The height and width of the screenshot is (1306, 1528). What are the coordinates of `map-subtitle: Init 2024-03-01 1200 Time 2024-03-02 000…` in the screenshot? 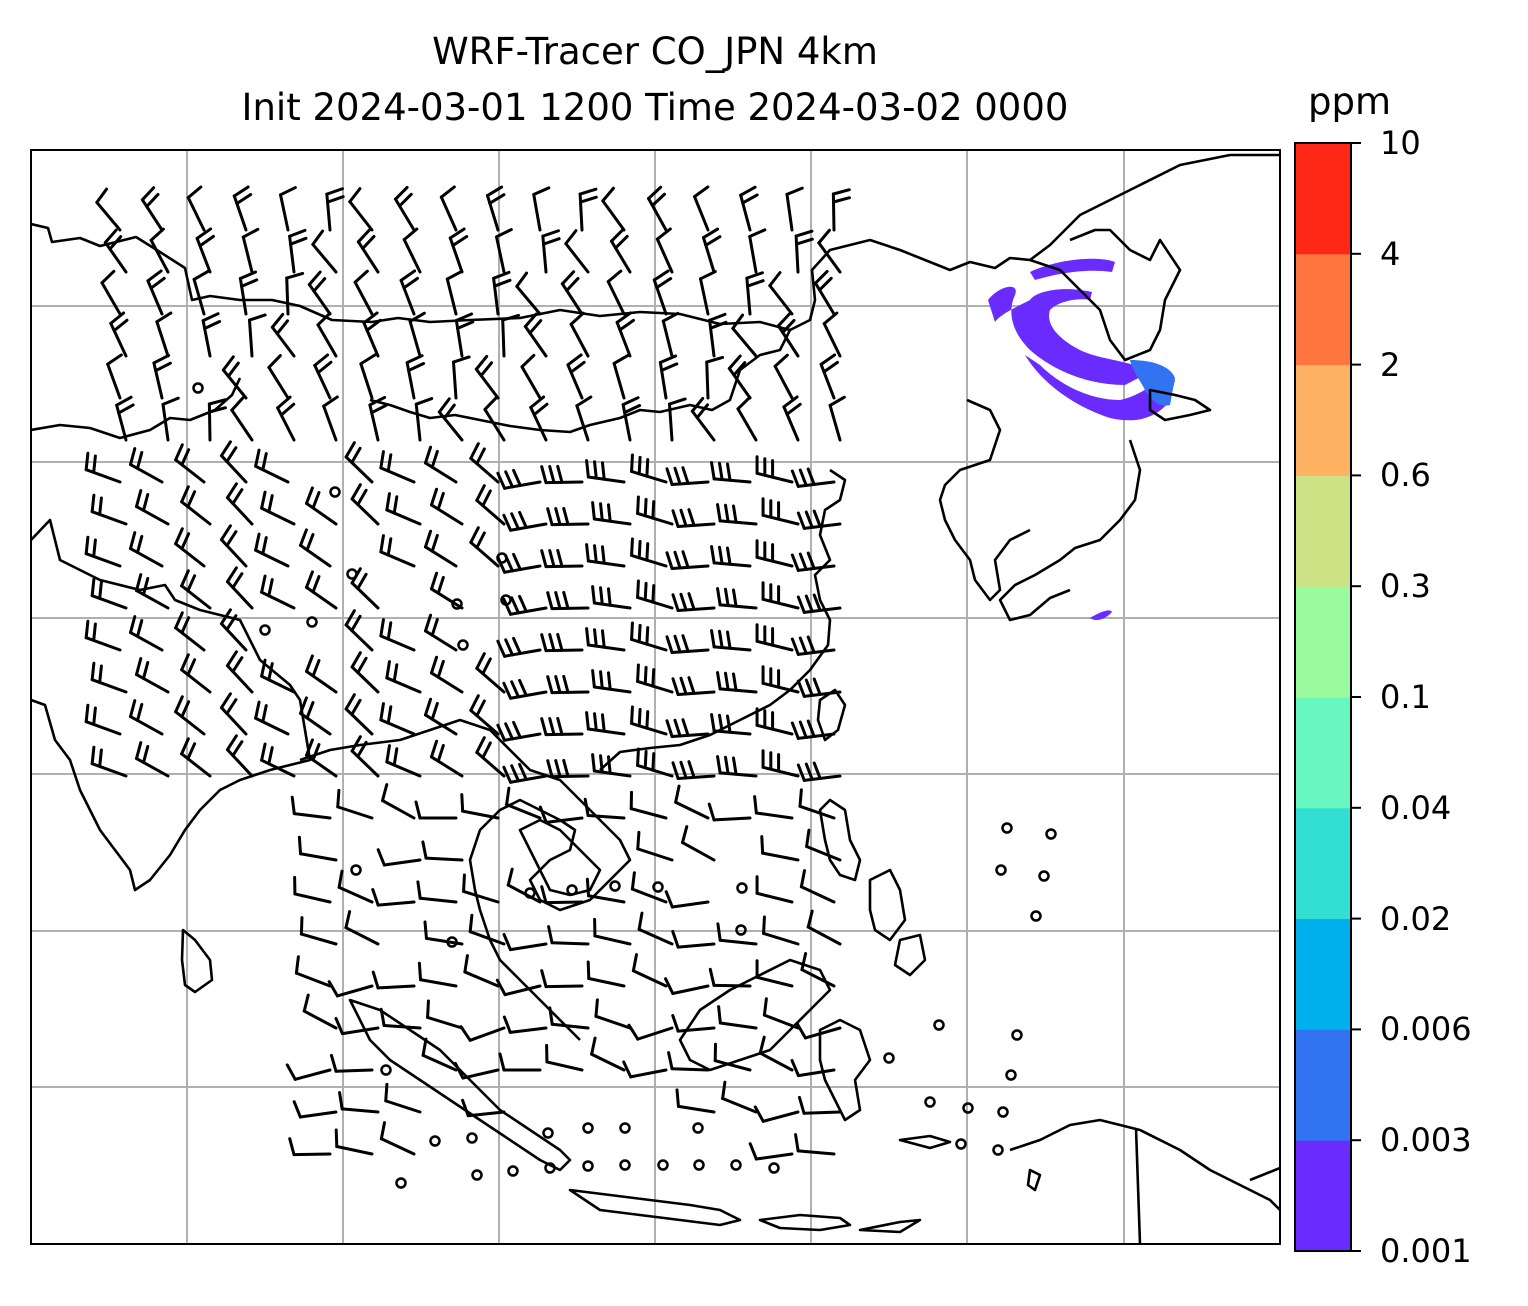 It's located at (655, 107).